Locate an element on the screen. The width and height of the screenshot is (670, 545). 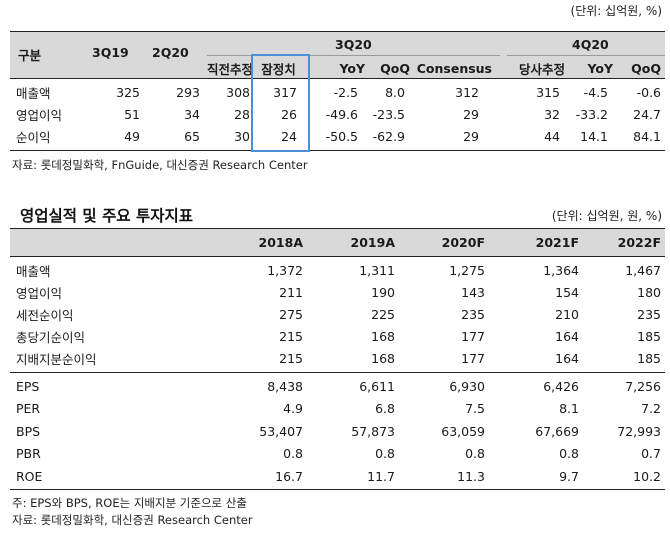
row-label: 지배지분순이익 is located at coordinates (56, 359).